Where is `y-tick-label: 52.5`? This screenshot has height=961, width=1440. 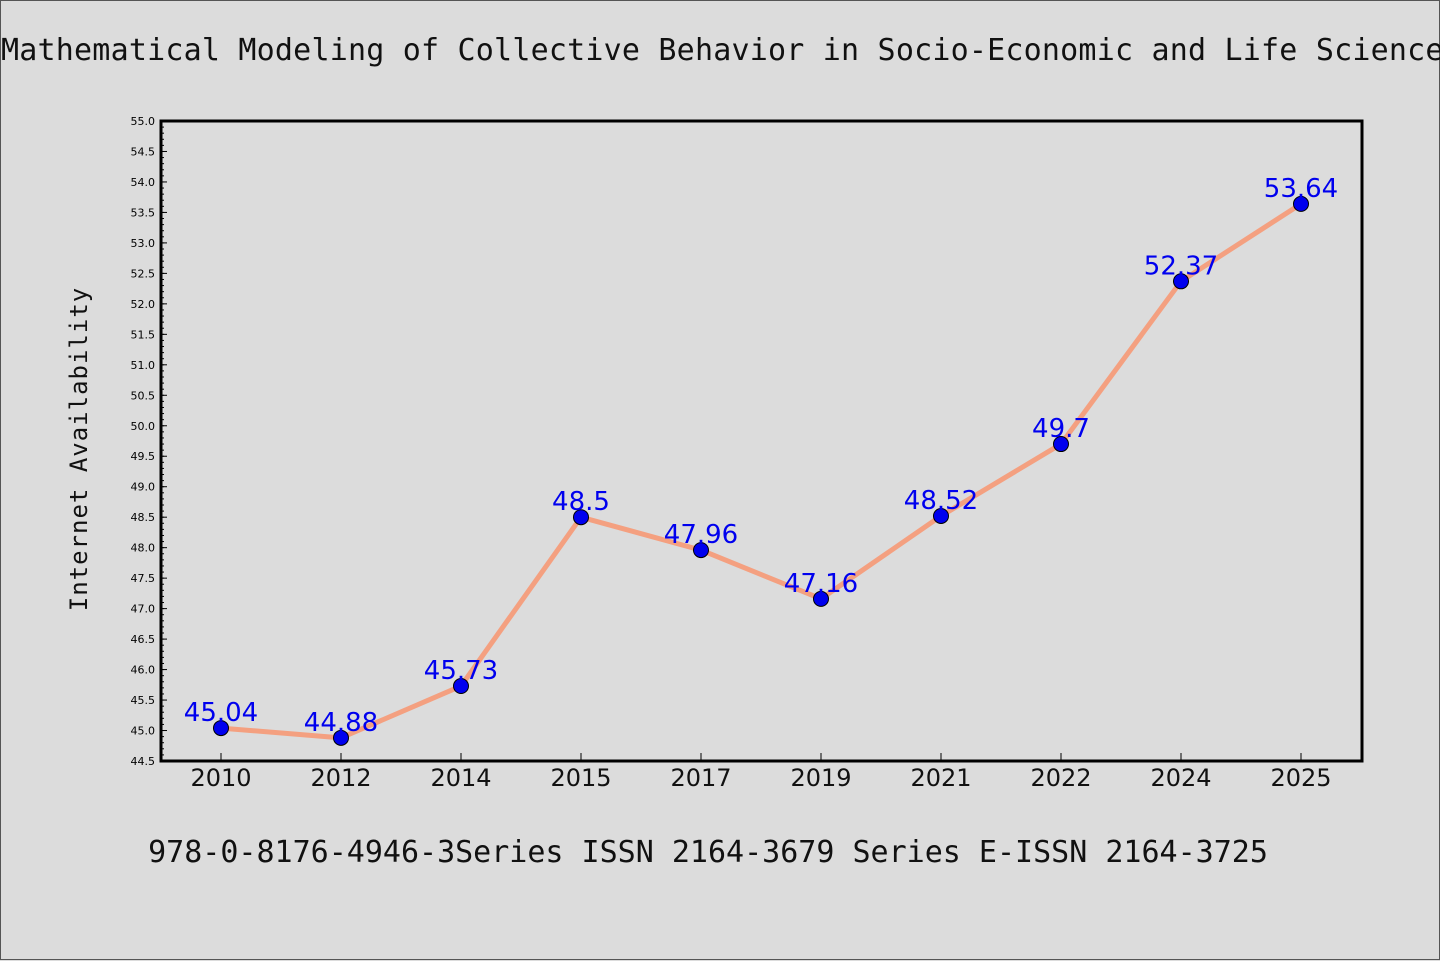
y-tick-label: 52.5 is located at coordinates (143, 273).